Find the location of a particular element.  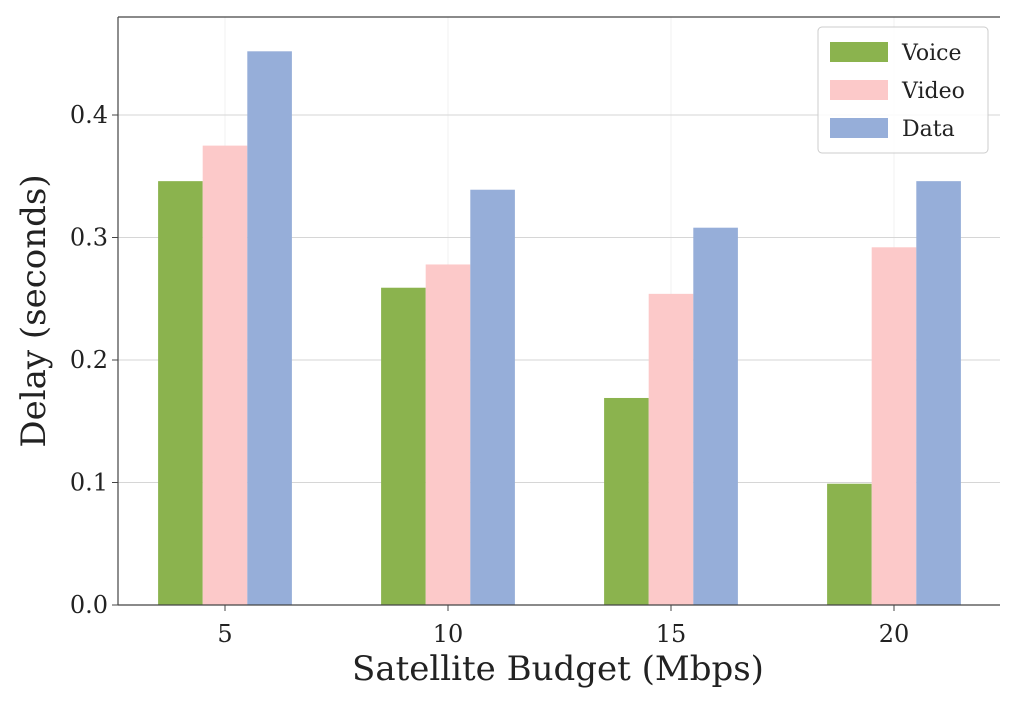

legend-swatch-data is located at coordinates (859, 128).